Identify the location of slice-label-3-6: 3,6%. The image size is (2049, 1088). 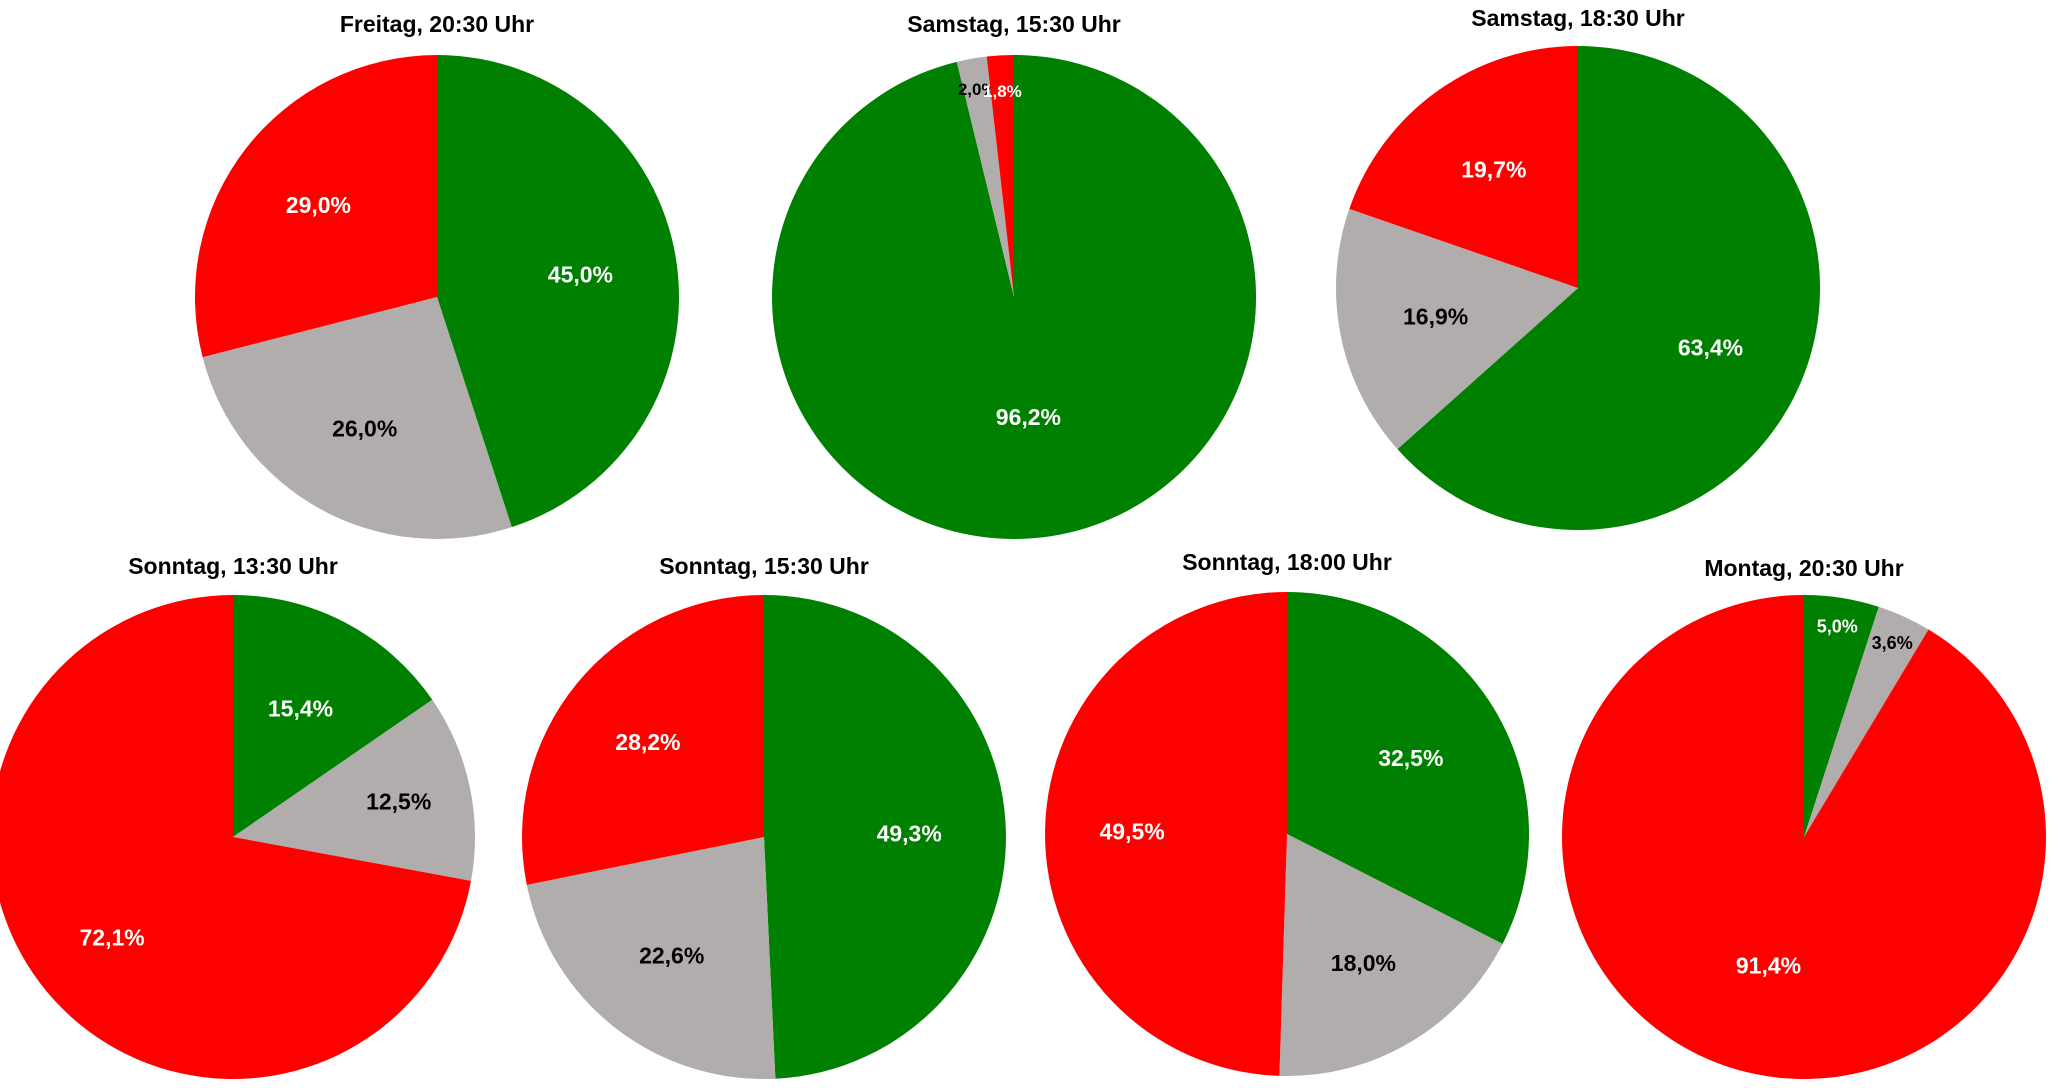
(1892, 643).